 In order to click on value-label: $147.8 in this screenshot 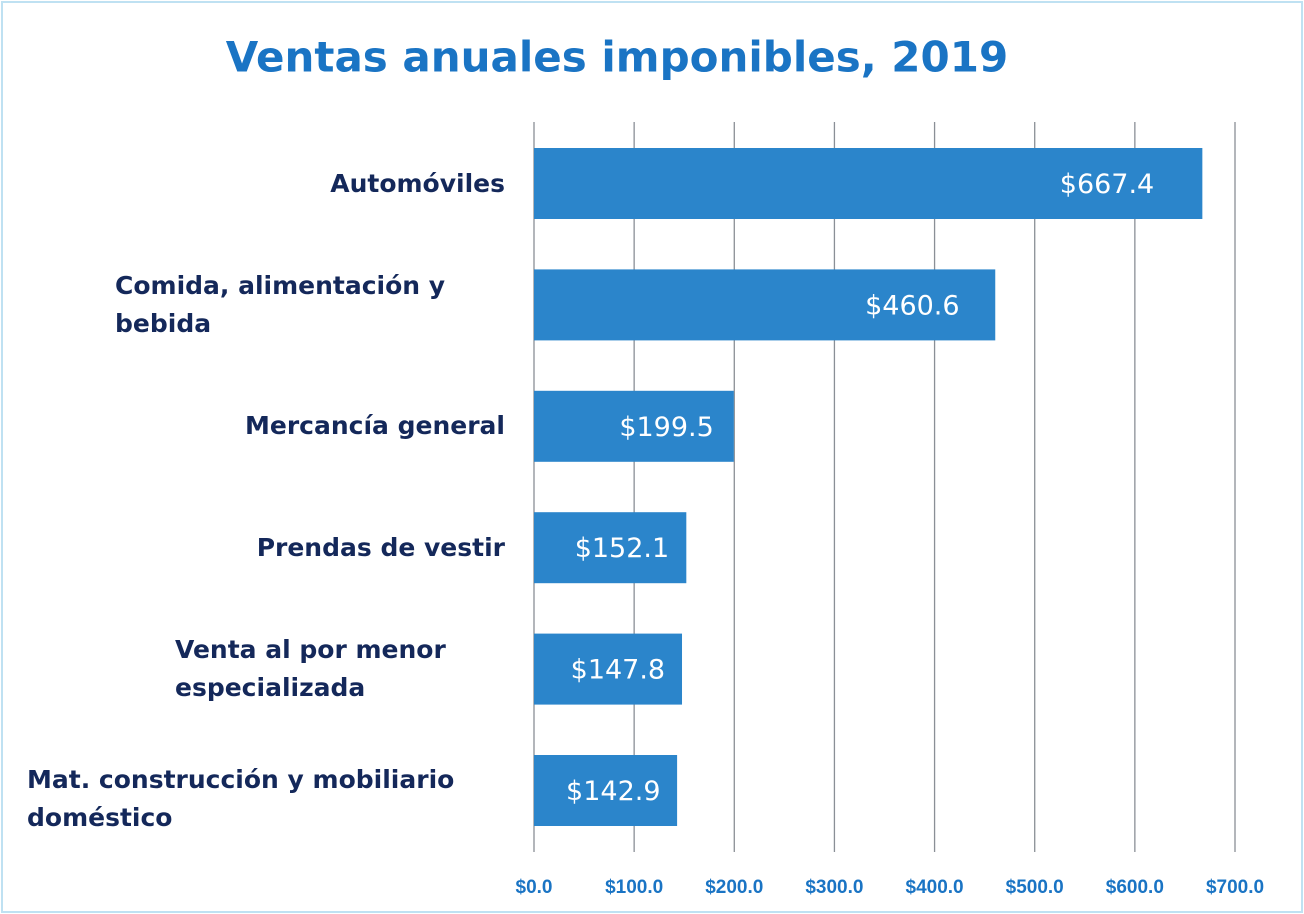, I will do `click(618, 670)`.